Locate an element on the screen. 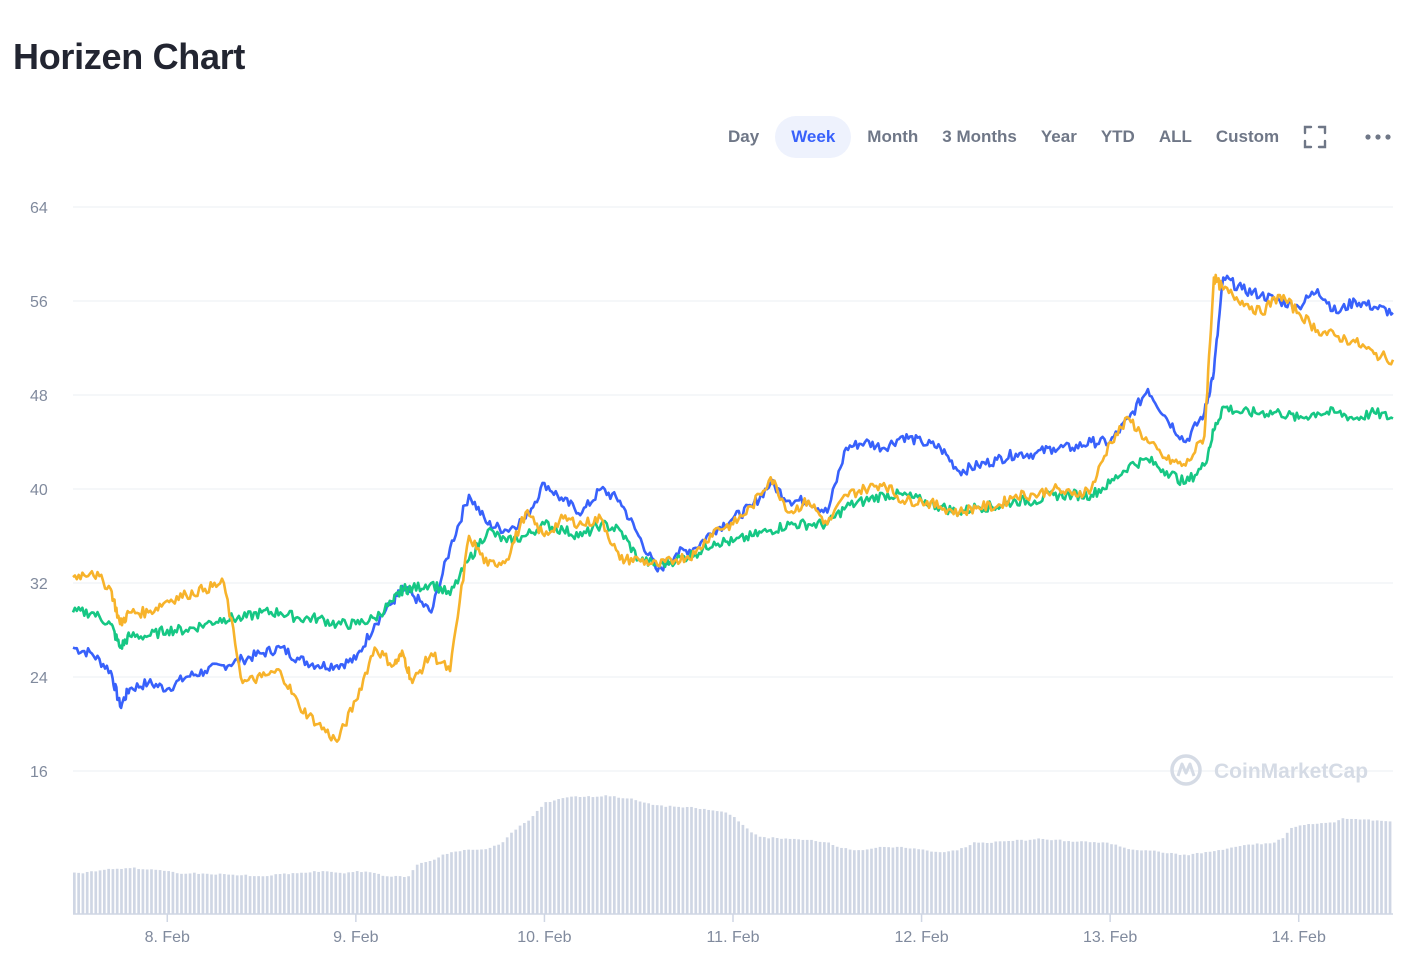 Image resolution: width=1425 pixels, height=965 pixels. range-custom-button: Custom is located at coordinates (1247, 137).